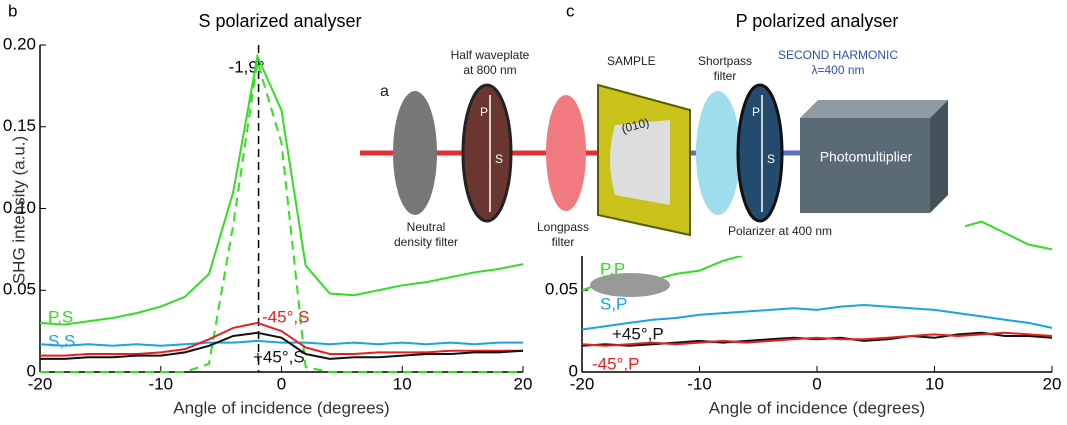 This screenshot has height=425, width=1067. Describe the element at coordinates (19, 43) in the screenshot. I see `y-tick-label: 0.20` at that location.